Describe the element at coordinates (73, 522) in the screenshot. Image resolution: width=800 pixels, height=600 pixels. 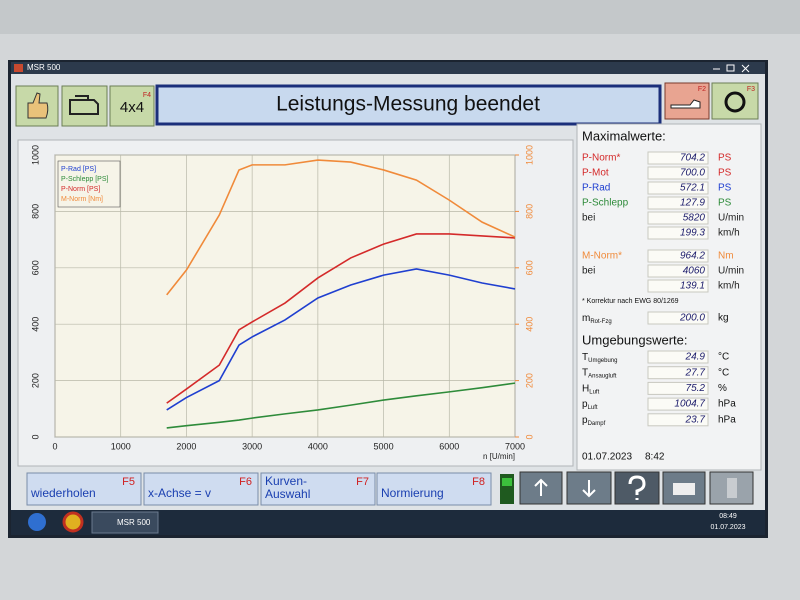
I see `browser-icon` at that location.